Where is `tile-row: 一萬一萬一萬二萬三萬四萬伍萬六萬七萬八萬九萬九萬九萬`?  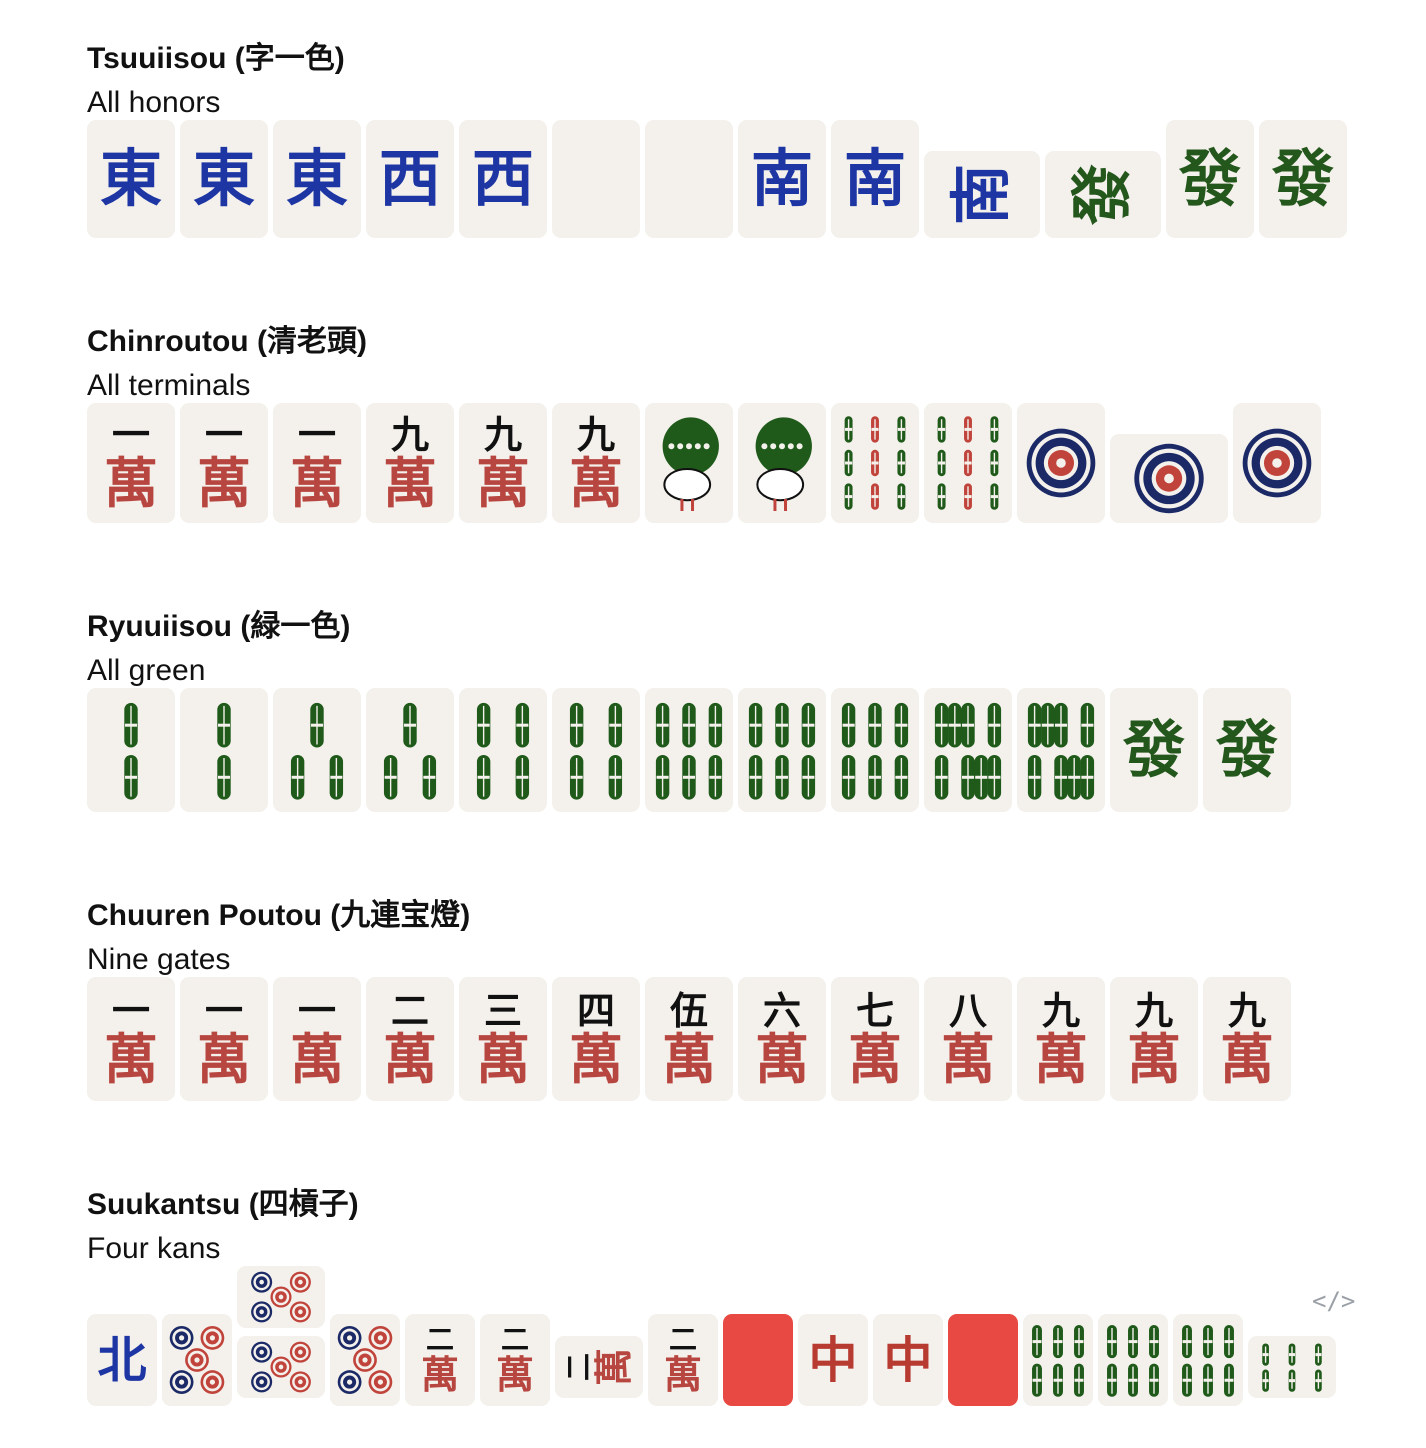
tile-row: 一萬一萬一萬二萬三萬四萬伍萬六萬七萬八萬九萬九萬九萬 is located at coordinates (727, 1039).